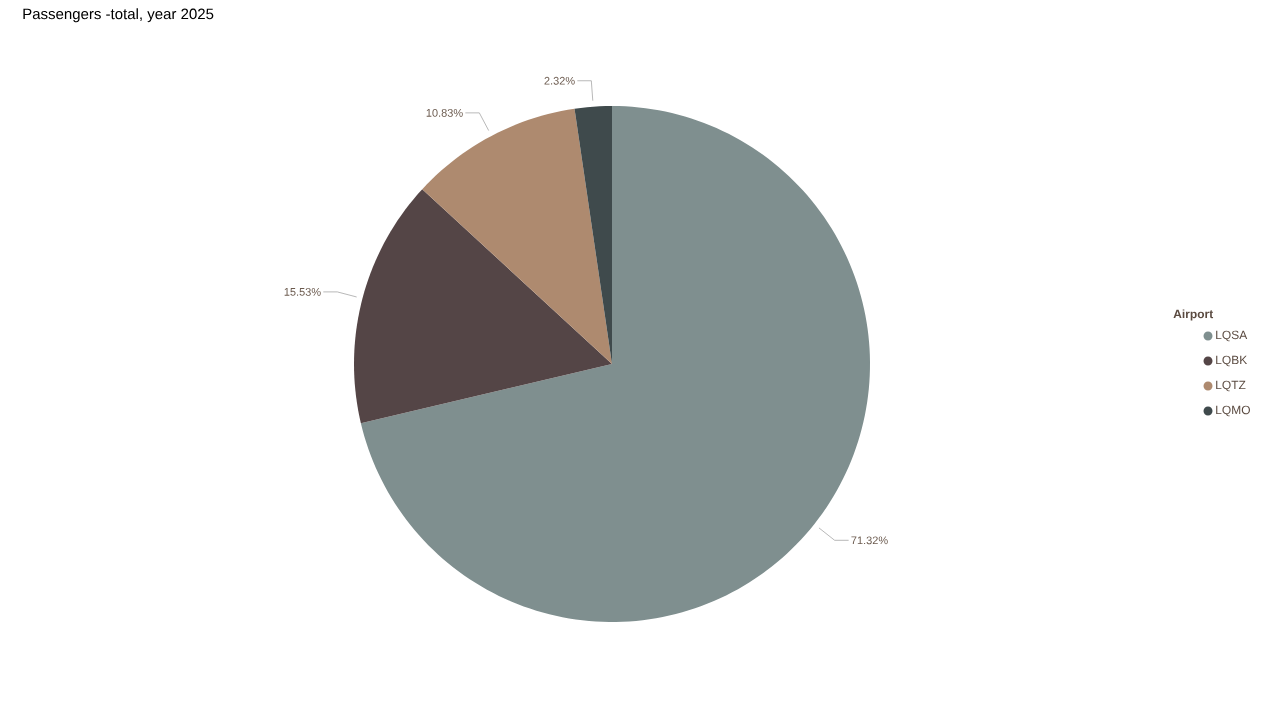 The image size is (1280, 720). Describe the element at coordinates (444, 112) in the screenshot. I see `data-label: 10.83%` at that location.